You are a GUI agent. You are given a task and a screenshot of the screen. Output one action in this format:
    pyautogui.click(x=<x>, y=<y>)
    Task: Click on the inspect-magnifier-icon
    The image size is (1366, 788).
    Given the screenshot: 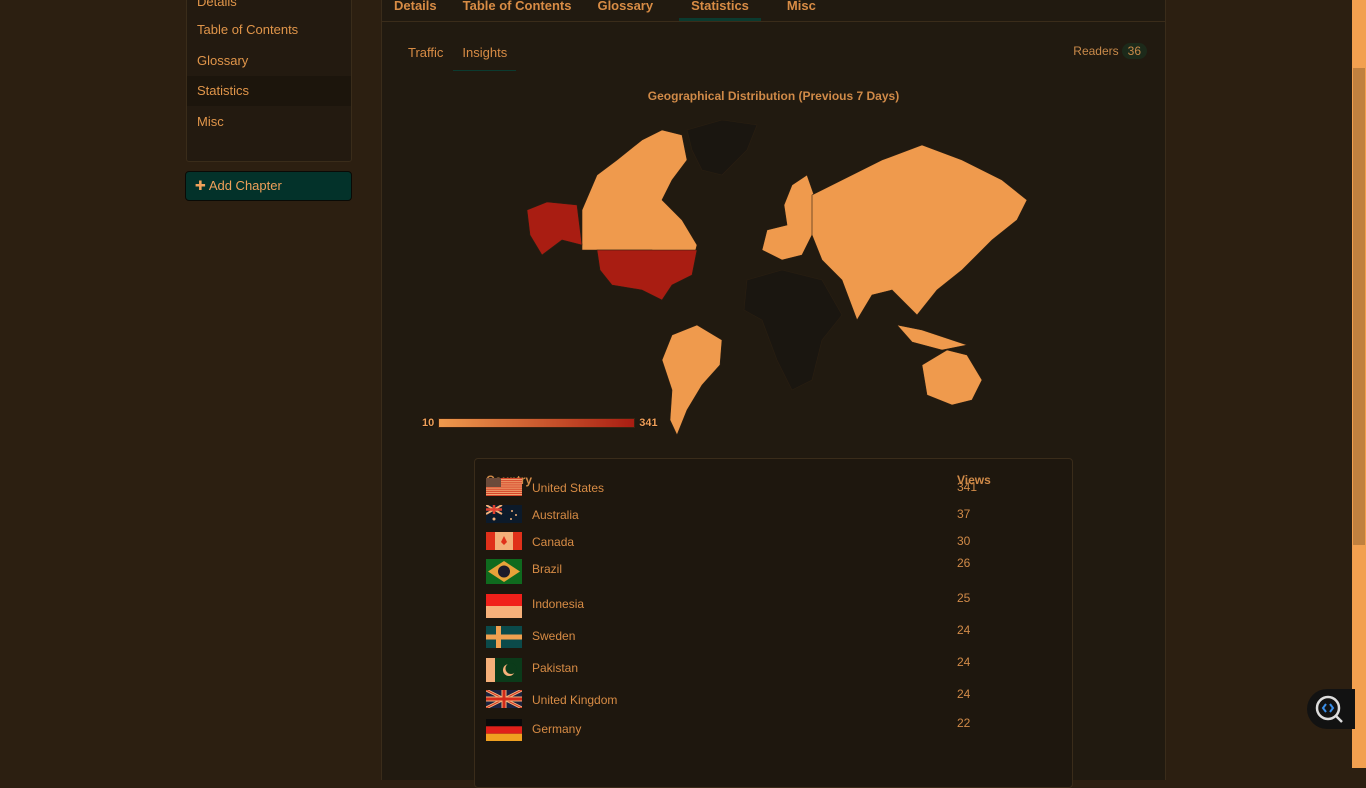 What is the action you would take?
    pyautogui.click(x=1329, y=709)
    